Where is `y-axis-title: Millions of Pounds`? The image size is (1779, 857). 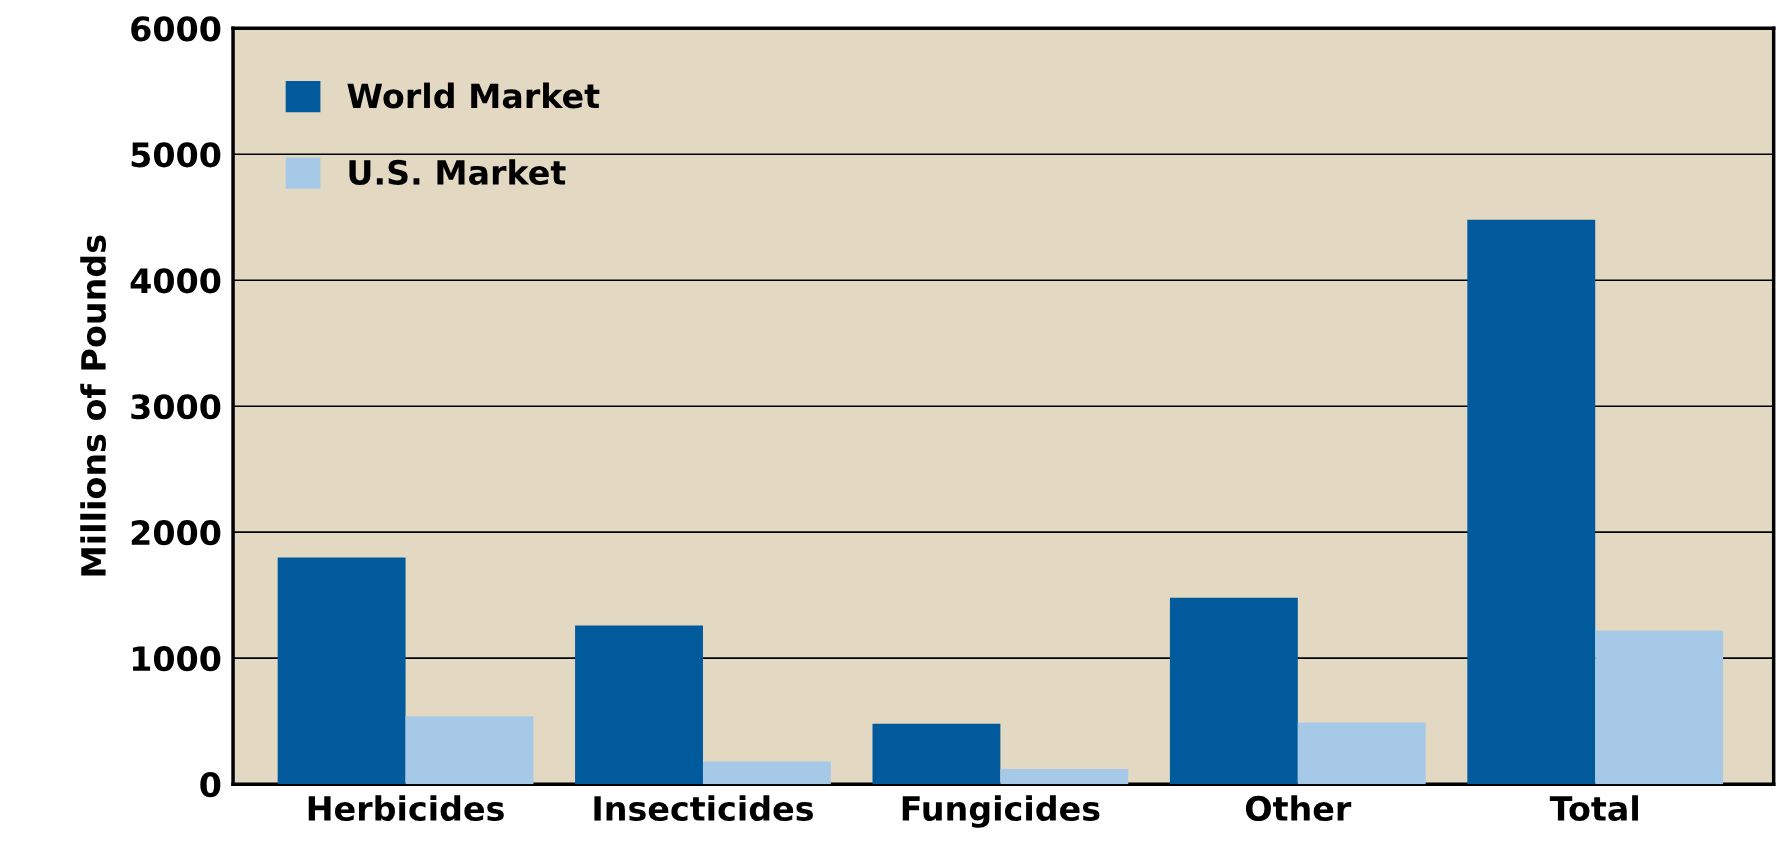
y-axis-title: Millions of Pounds is located at coordinates (93, 405).